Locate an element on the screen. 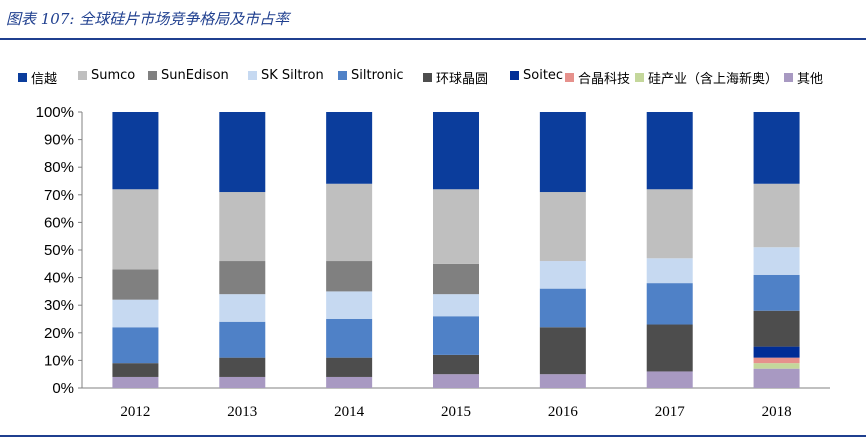  legend-label: SK Siltron is located at coordinates (292, 75).